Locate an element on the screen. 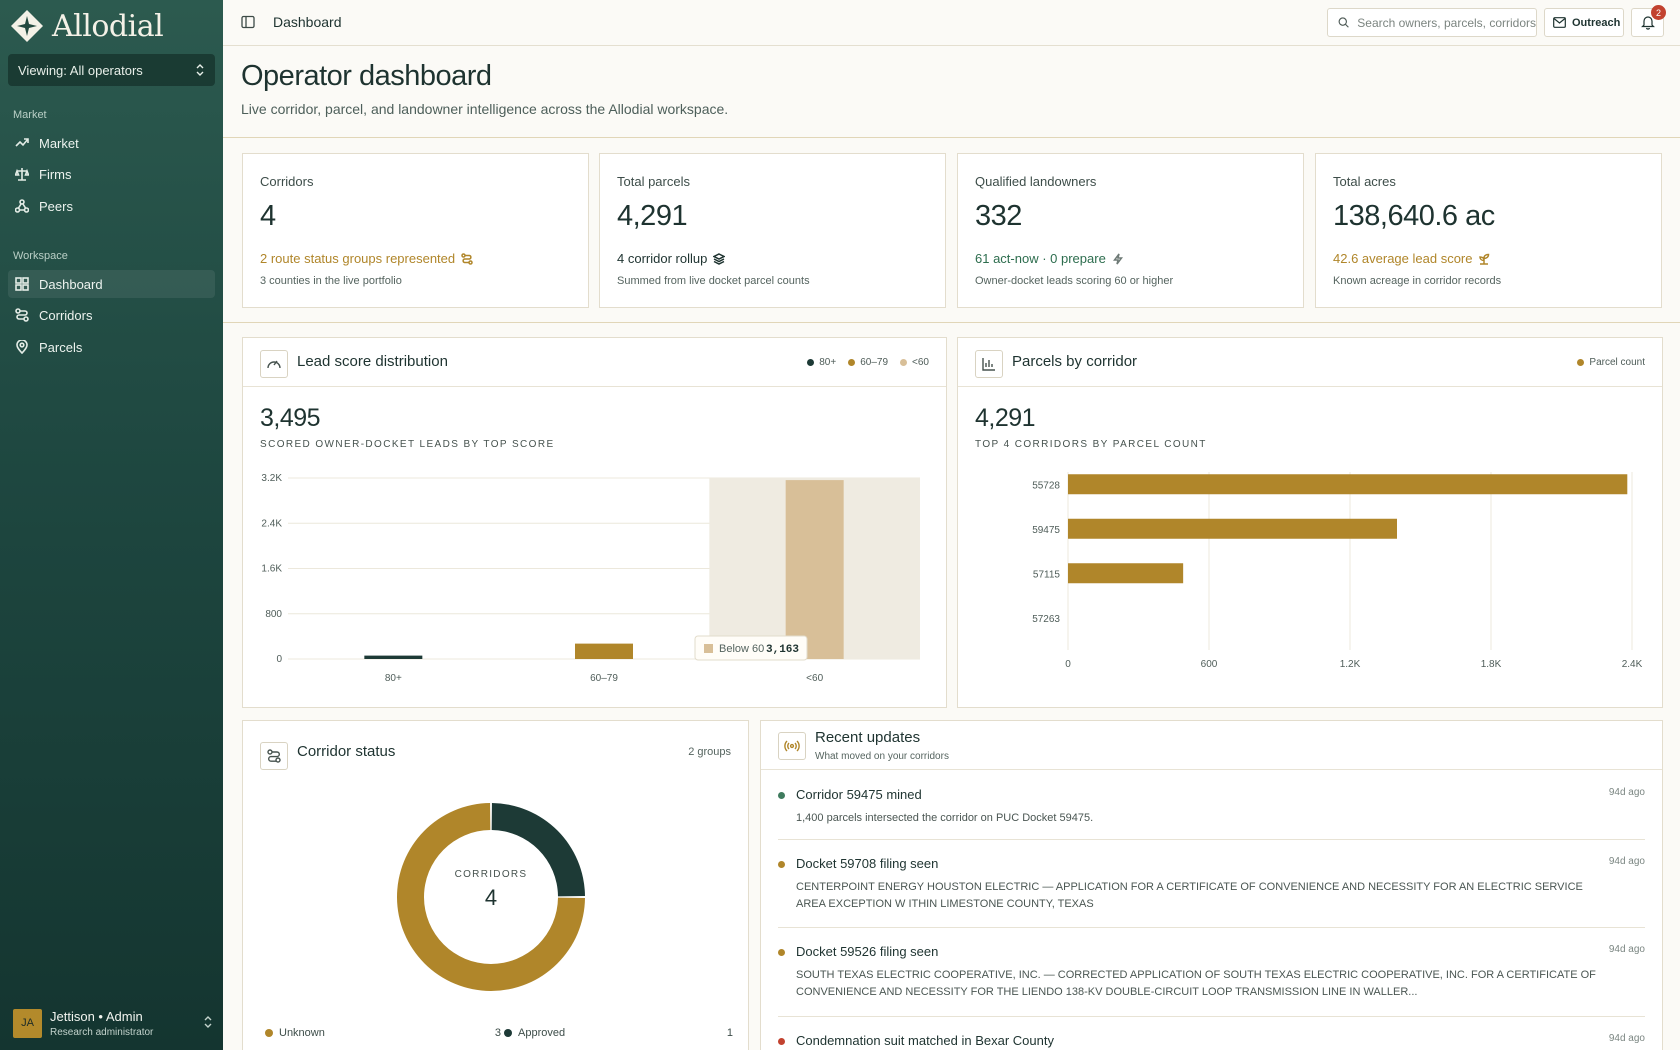 The image size is (1680, 1050). status-legend-approved: Approved 1 is located at coordinates (618, 1033).